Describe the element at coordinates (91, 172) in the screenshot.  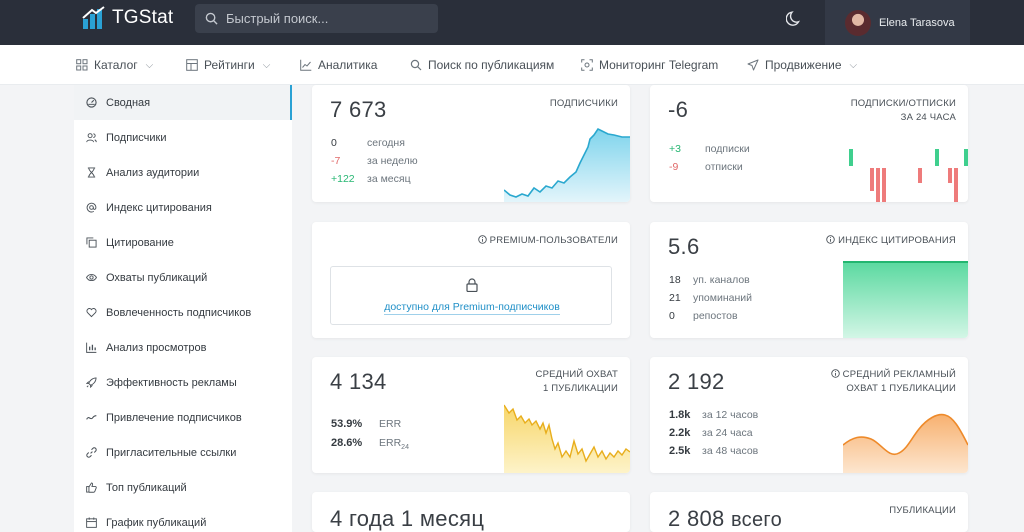
I see `hourglass-icon` at that location.